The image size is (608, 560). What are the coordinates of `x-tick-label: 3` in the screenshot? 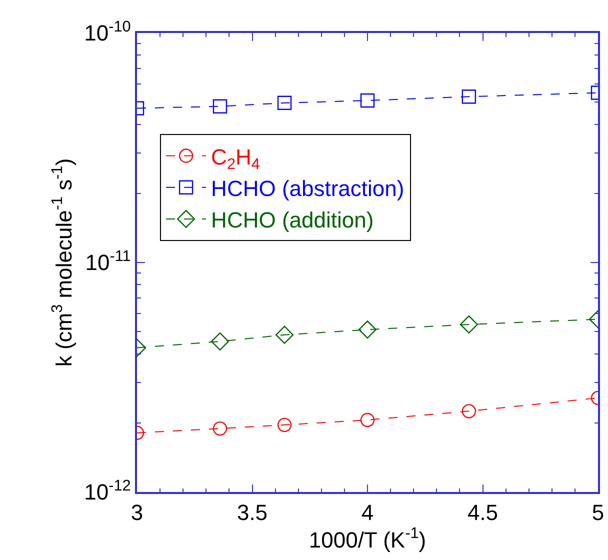 It's located at (137, 513).